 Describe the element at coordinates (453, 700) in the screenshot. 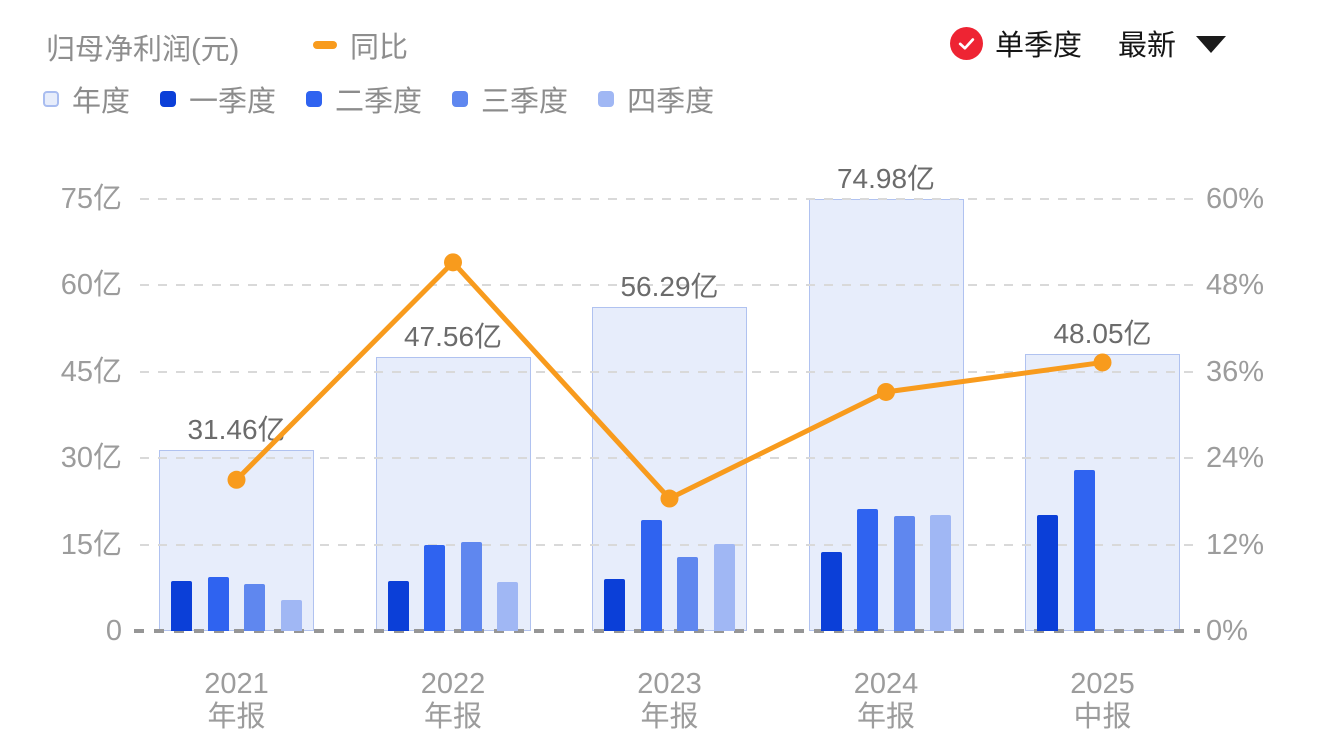

I see `x-axis-label-2022: 2022 年报` at that location.